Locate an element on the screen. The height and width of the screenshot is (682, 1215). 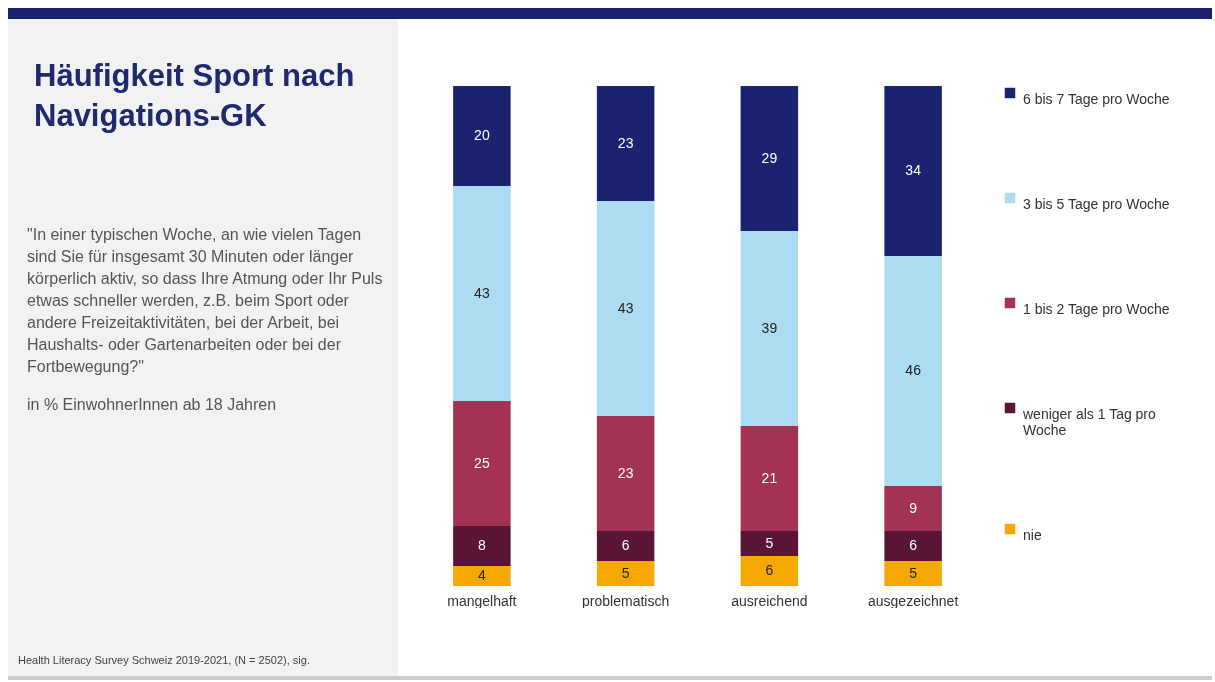
x-tick-label: mangelhaft is located at coordinates (482, 600).